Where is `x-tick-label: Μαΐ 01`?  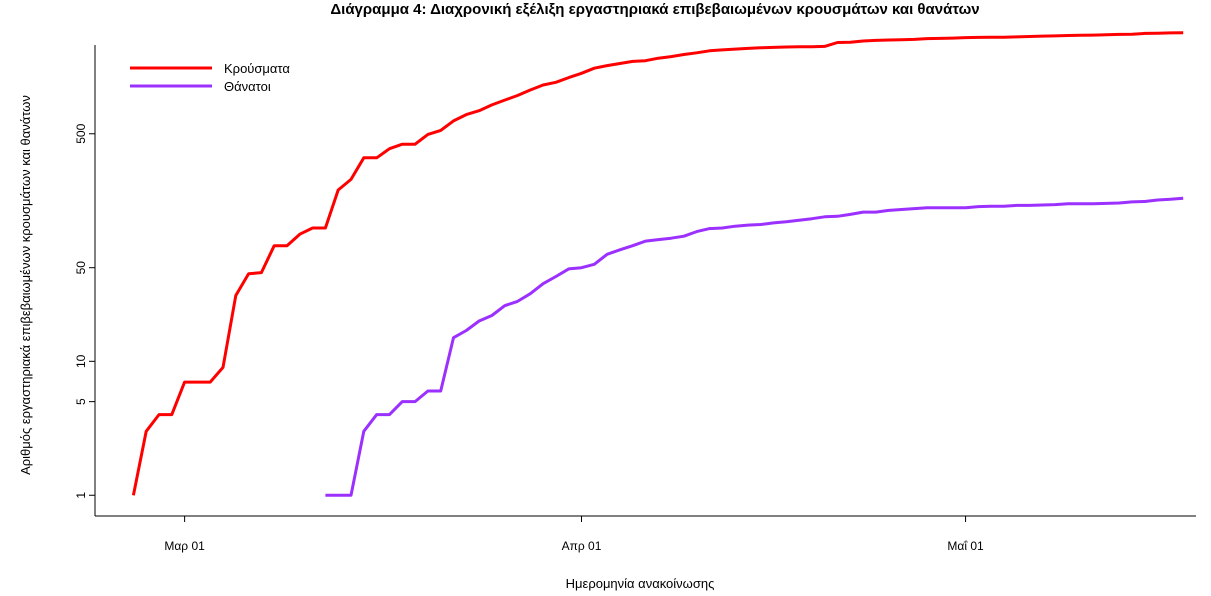 x-tick-label: Μαΐ 01 is located at coordinates (965, 546).